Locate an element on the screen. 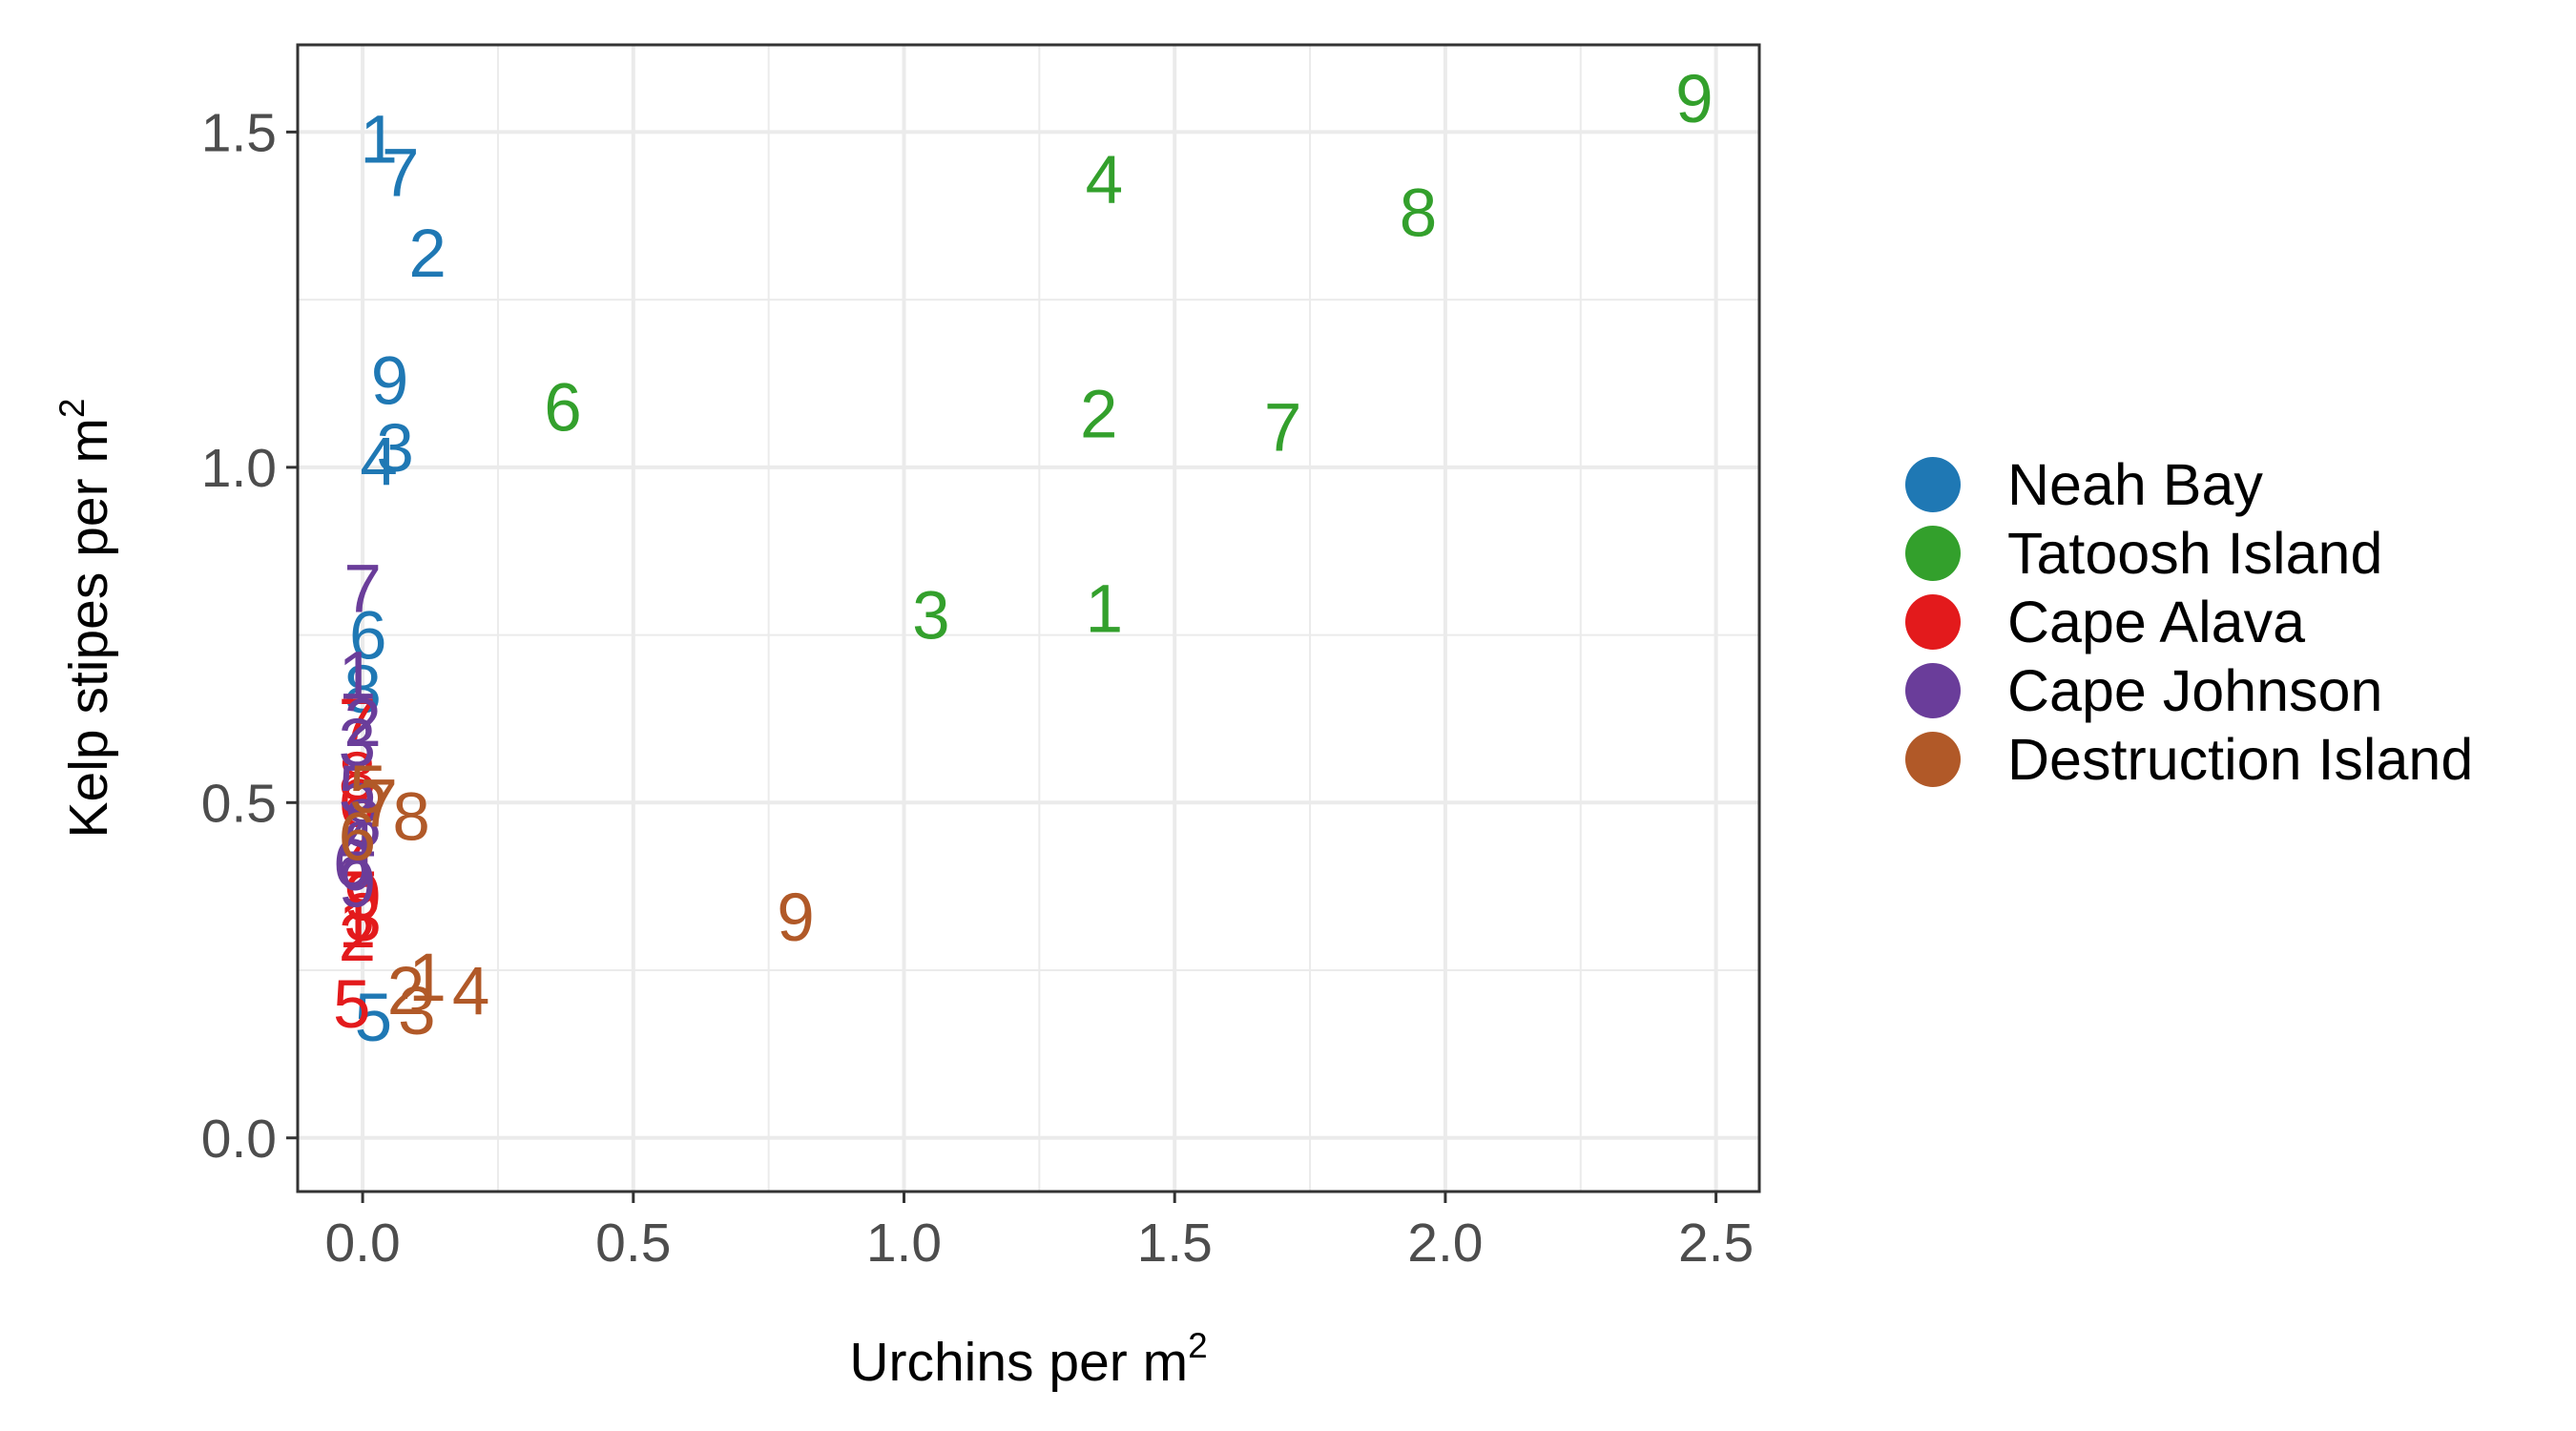  x-axis: 0.0 0.5 1.0 1.5 2.0 2.5 is located at coordinates (1039, 1233).